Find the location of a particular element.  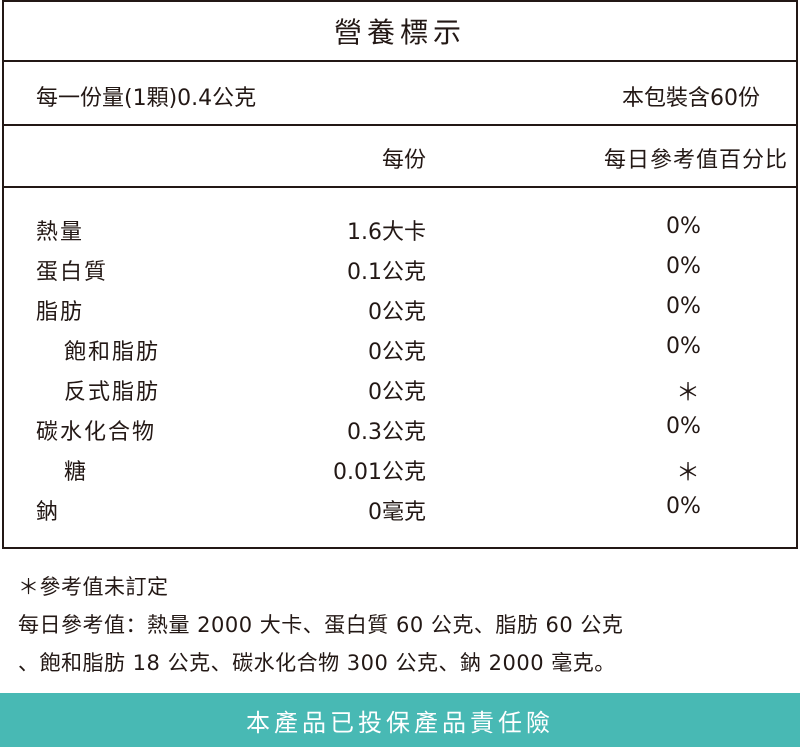

nutrient-amount: 1.6大卡 is located at coordinates (386, 232).